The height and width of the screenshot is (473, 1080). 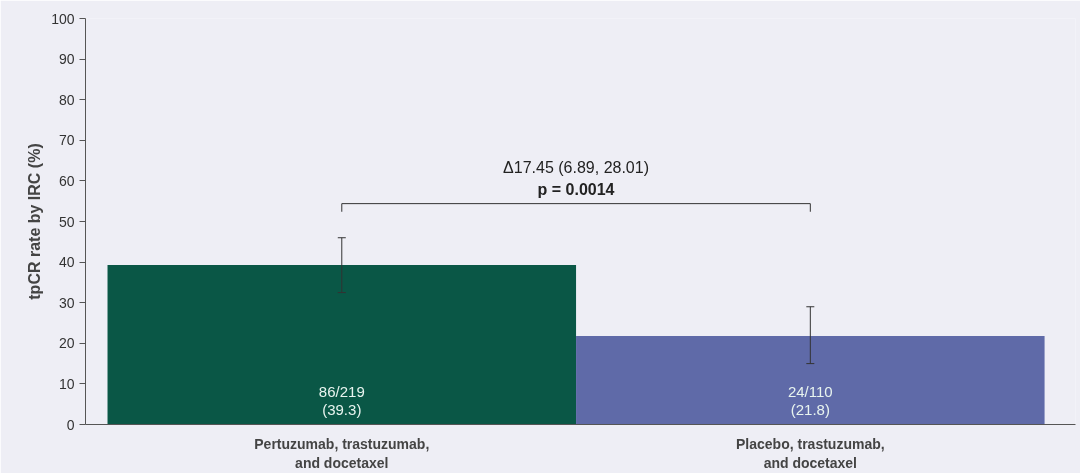 What do you see at coordinates (70, 424) in the screenshot?
I see `y-tick-label: 0` at bounding box center [70, 424].